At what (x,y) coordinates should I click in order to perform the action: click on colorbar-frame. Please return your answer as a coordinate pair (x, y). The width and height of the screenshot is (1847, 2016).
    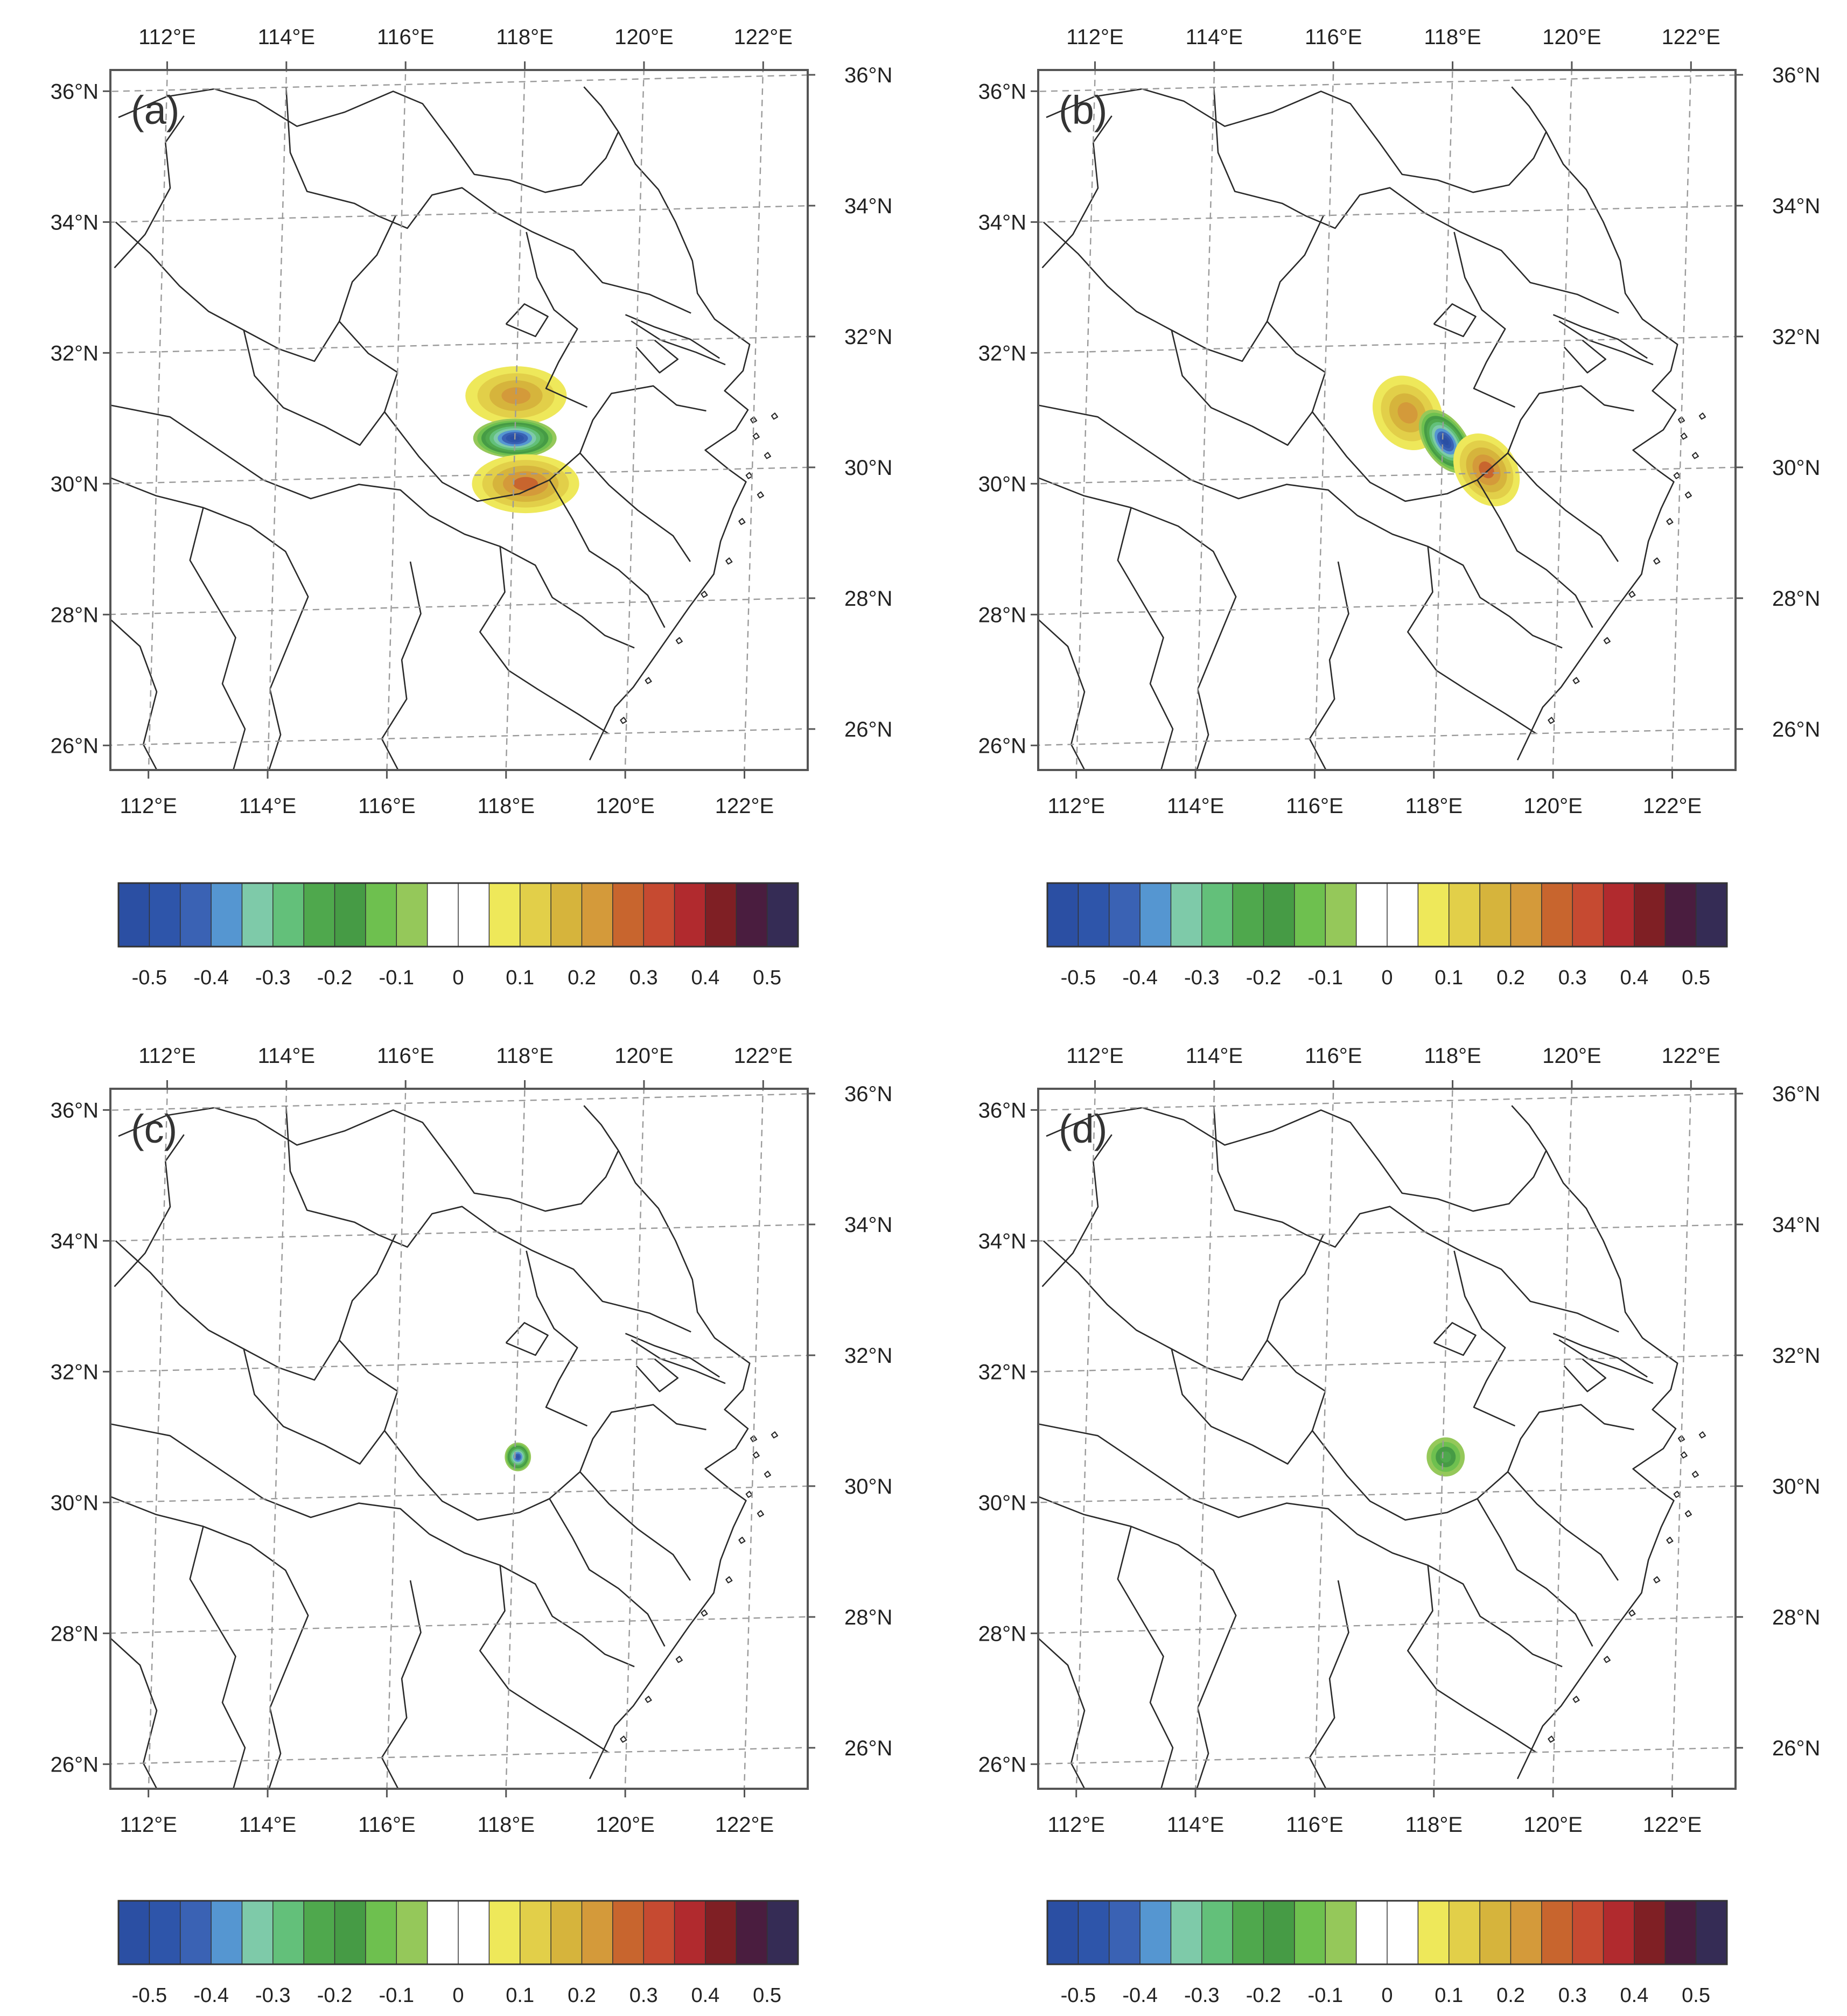
    Looking at the image, I should click on (458, 915).